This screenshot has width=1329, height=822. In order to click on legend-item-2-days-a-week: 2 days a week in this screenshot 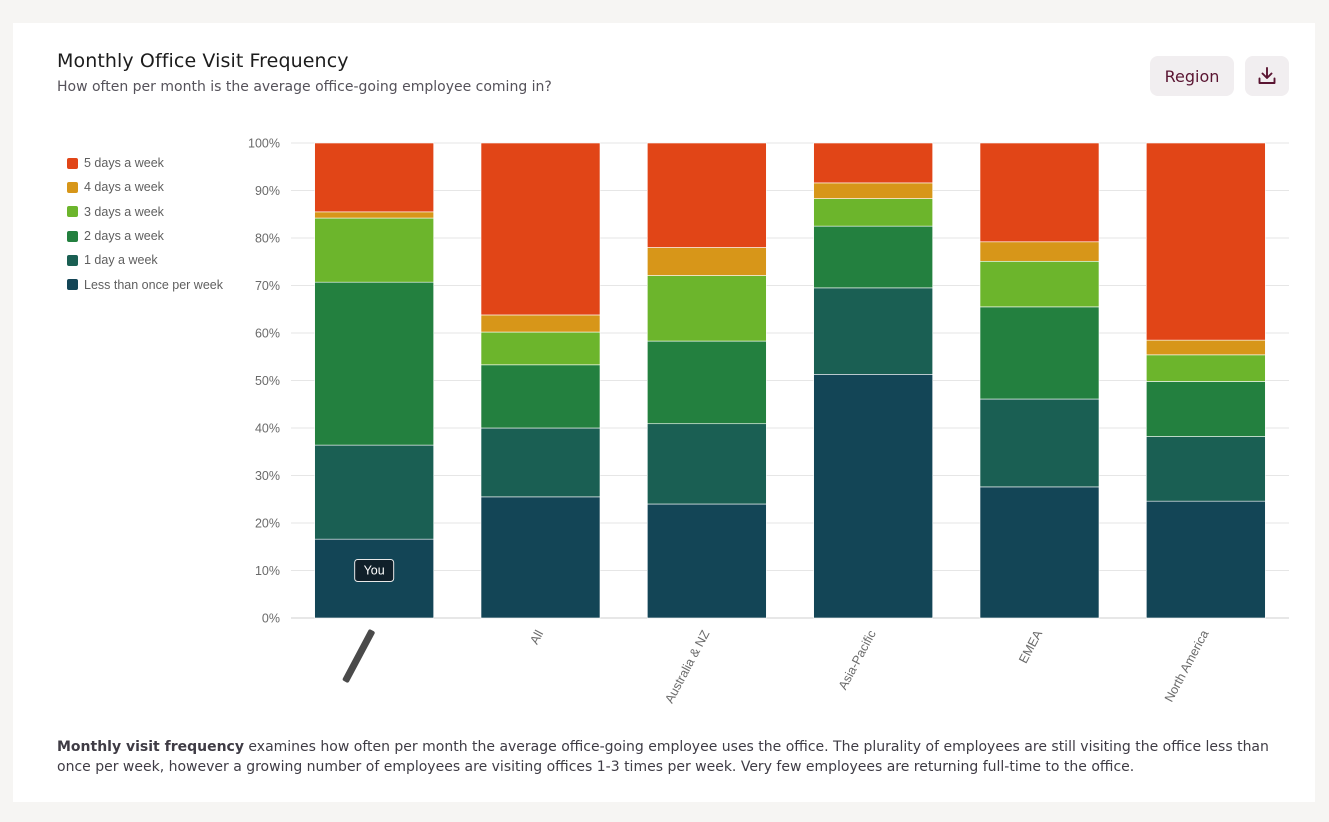, I will do `click(145, 236)`.